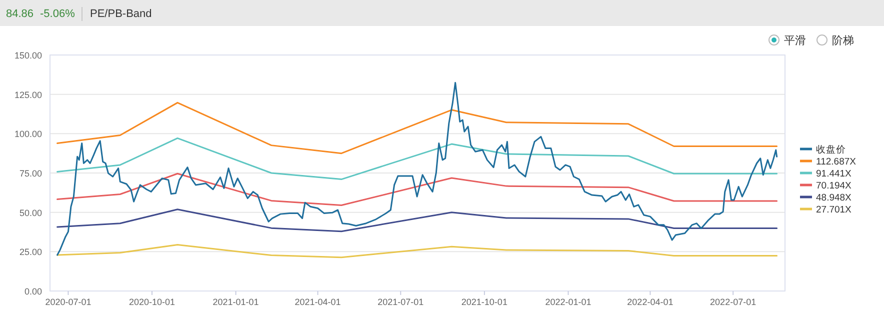  I want to click on x-tick-label: 2022-01-01, so click(568, 302).